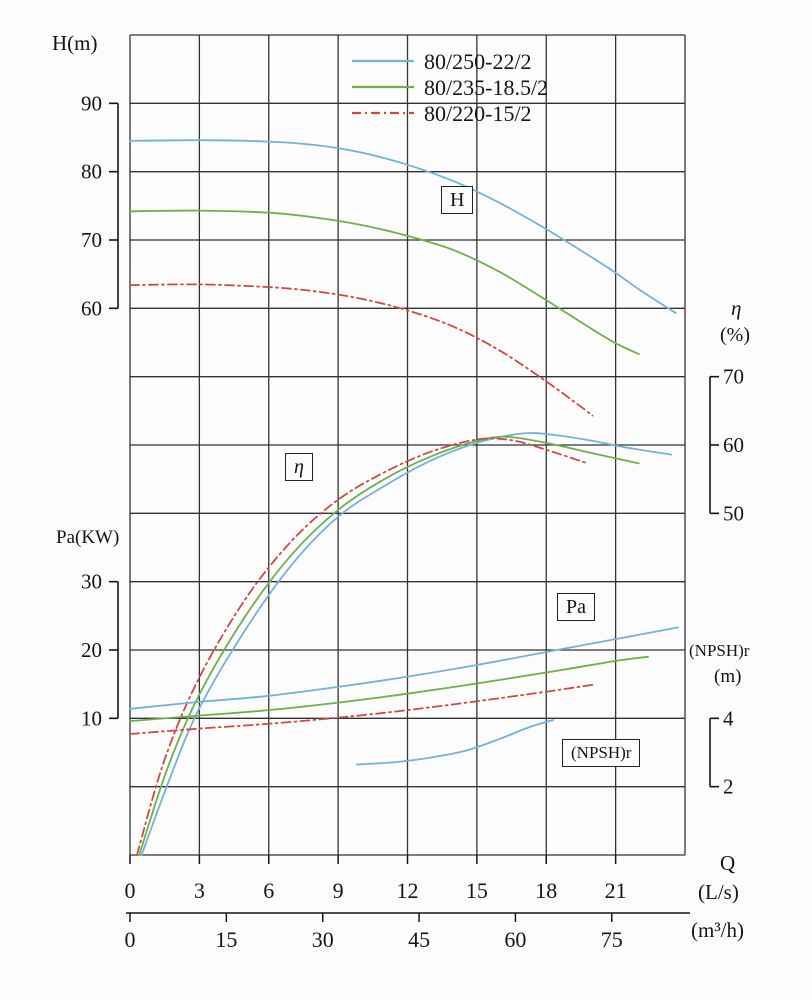  What do you see at coordinates (719, 650) in the screenshot?
I see `npsh-axis-label: (NPSH)r` at bounding box center [719, 650].